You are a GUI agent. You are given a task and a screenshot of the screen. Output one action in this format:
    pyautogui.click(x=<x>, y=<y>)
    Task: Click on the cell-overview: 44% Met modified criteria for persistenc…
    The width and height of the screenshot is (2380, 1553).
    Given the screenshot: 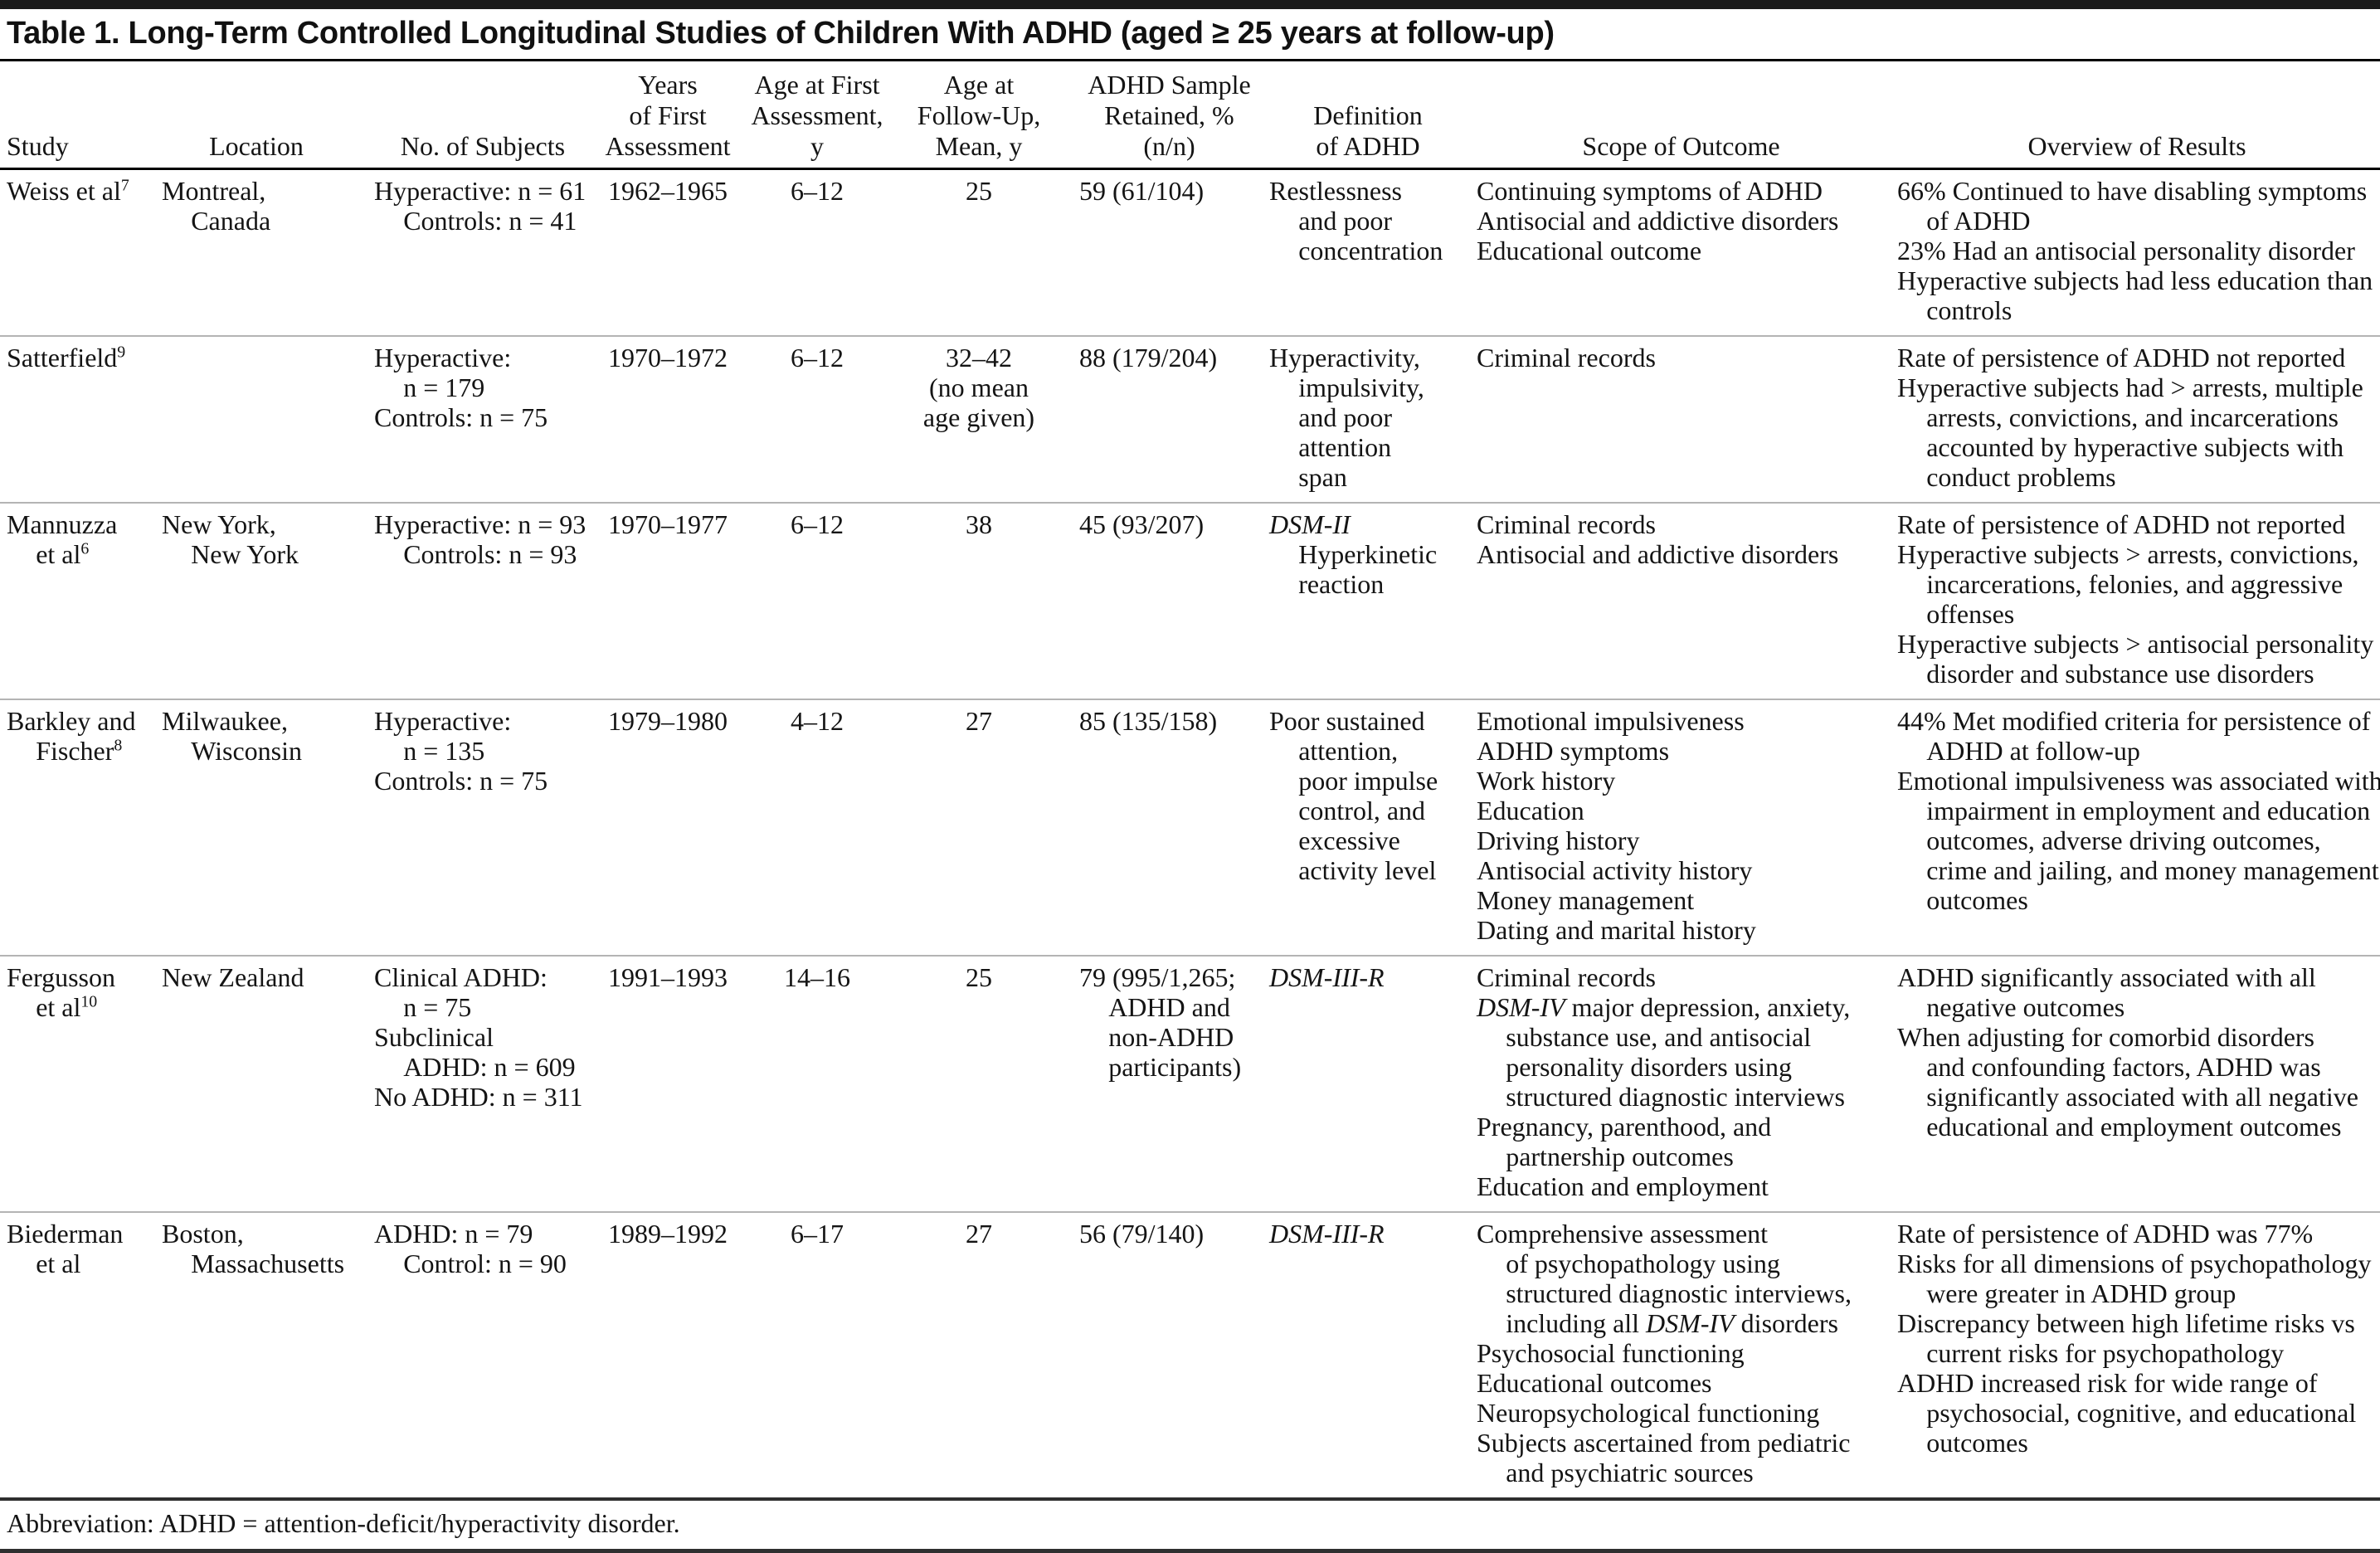 What is the action you would take?
    pyautogui.click(x=2138, y=810)
    